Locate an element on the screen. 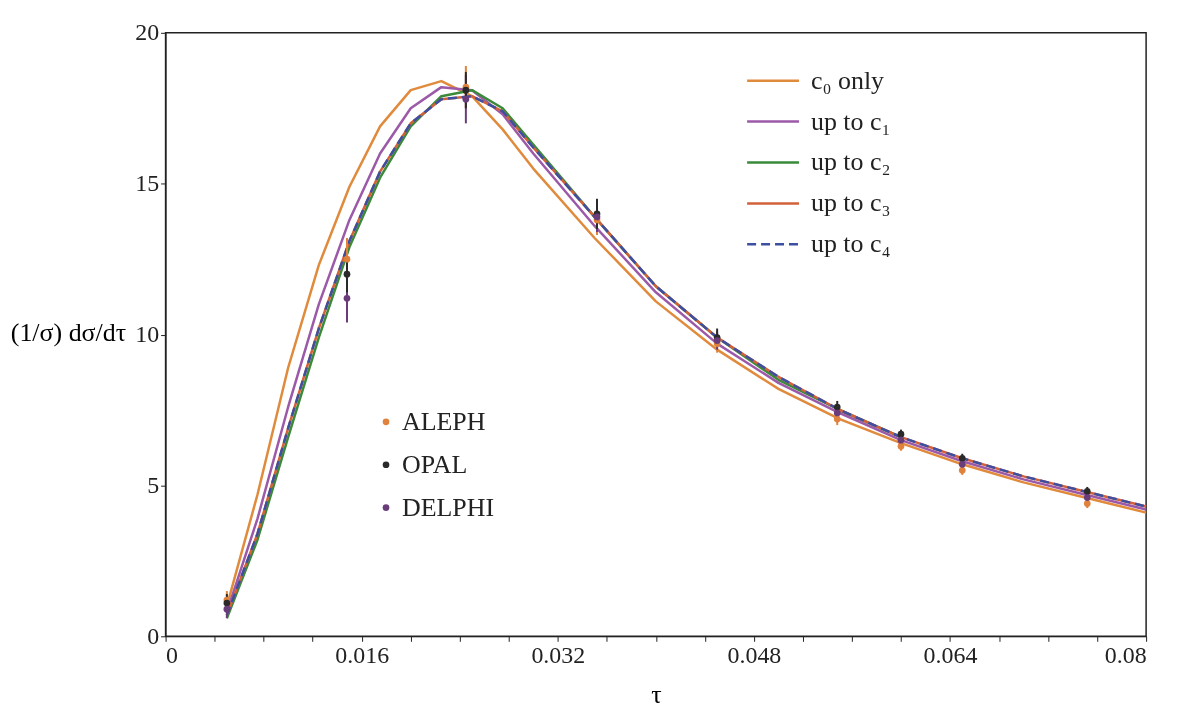  legend-label: ALEPH is located at coordinates (443, 421).